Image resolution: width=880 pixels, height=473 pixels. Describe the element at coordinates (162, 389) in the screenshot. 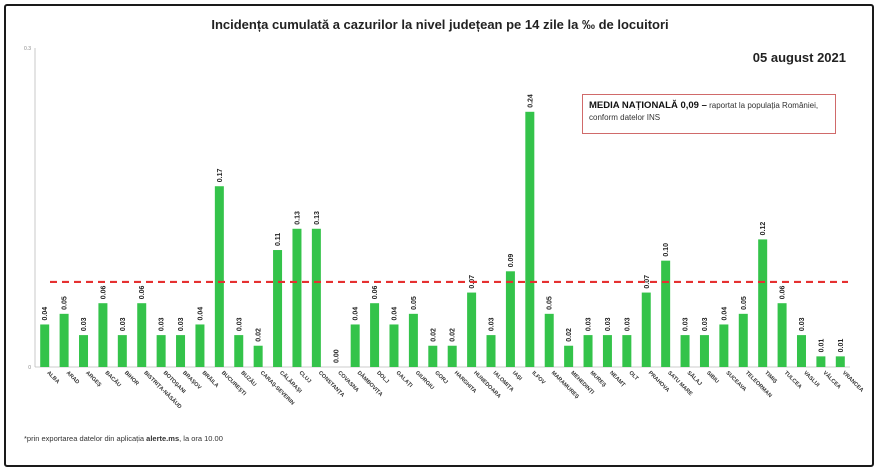

I see `category-label: BISTRIȚA-NĂSĂUD` at that location.